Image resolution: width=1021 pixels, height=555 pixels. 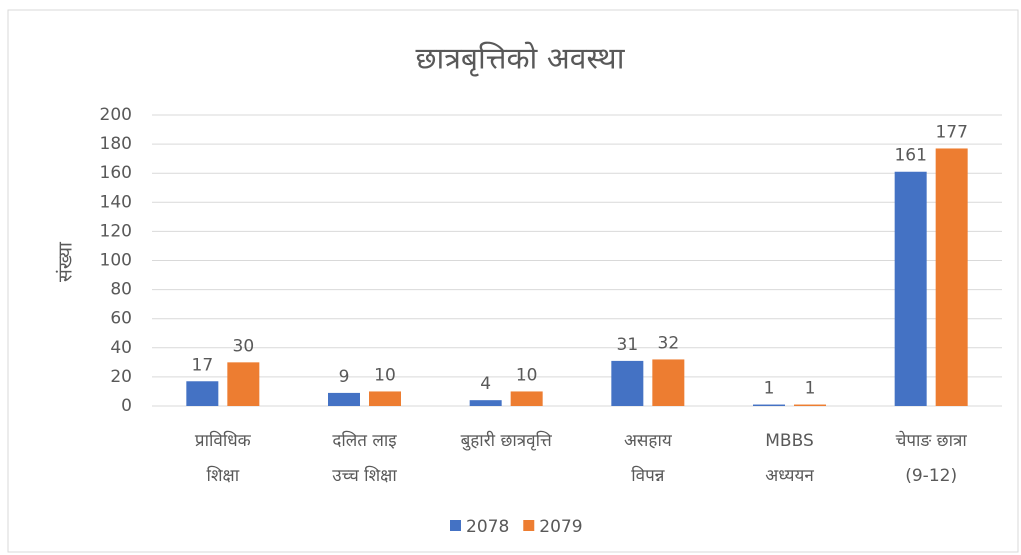 I want to click on data-label: 32, so click(x=669, y=343).